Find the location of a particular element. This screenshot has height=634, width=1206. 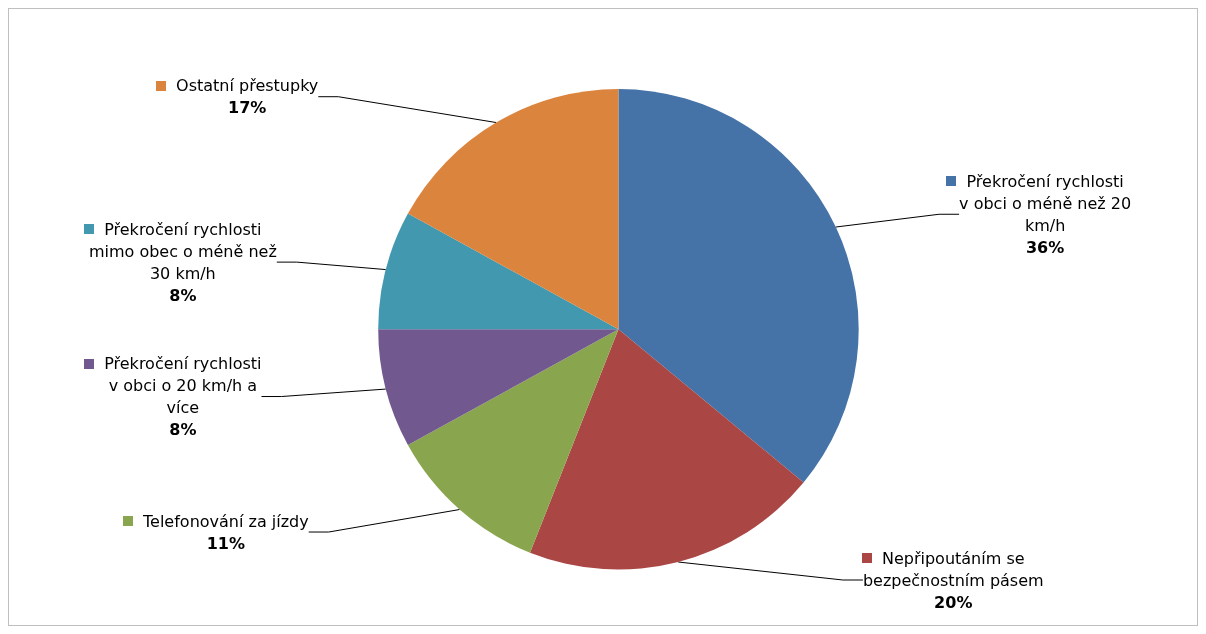

legend-label: Překročení rychlosti mimo obec o méně než 30 km/h is located at coordinates (182, 251).